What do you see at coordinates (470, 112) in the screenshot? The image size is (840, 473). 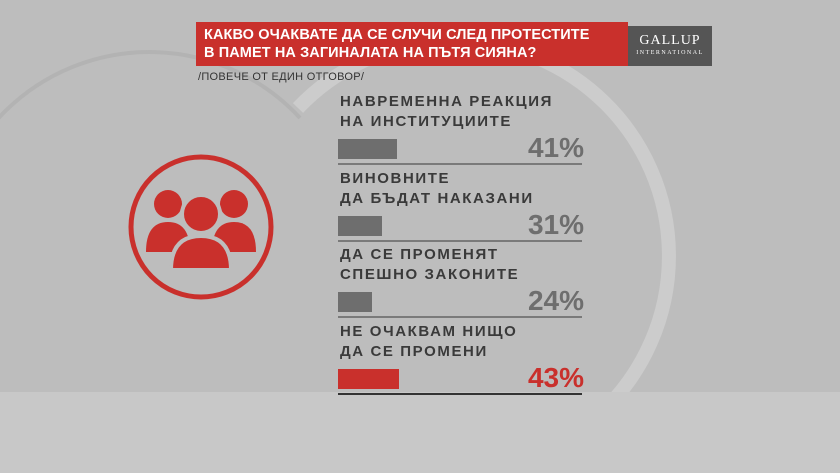 I see `category-label: НАВРЕМЕННА РЕАКЦИЯ НА ИНСТИТУЦИИТЕ` at bounding box center [470, 112].